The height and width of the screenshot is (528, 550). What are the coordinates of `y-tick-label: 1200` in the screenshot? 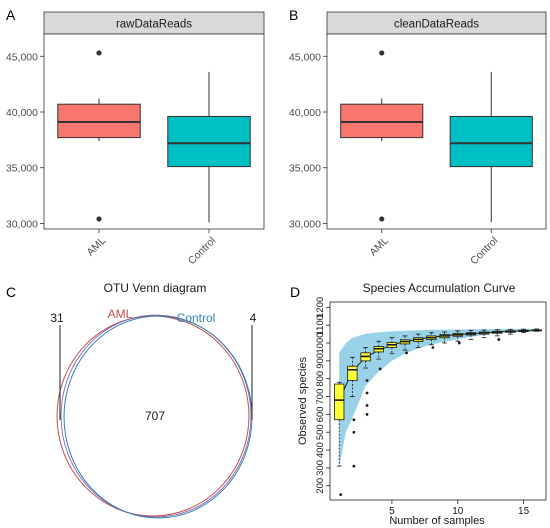 It's located at (320, 307).